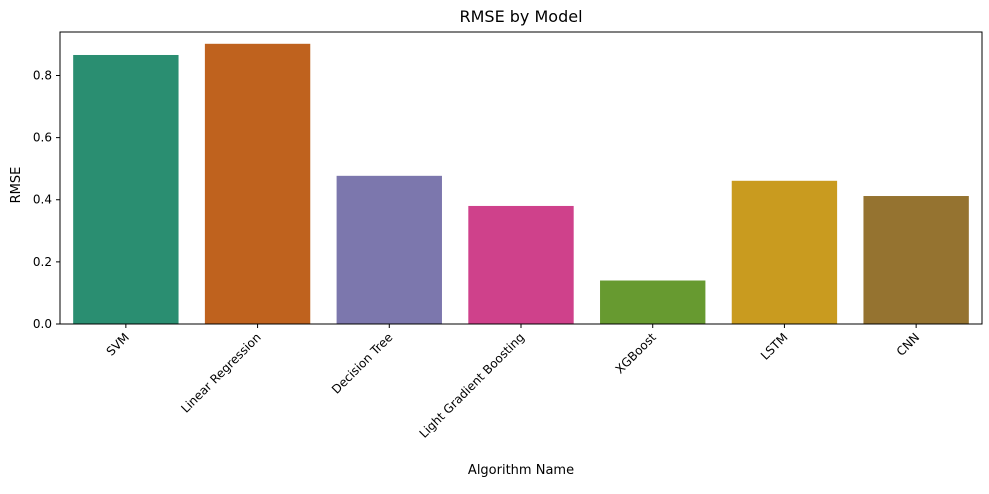  What do you see at coordinates (521, 264) in the screenshot?
I see `bar-light-gradient-boosting` at bounding box center [521, 264].